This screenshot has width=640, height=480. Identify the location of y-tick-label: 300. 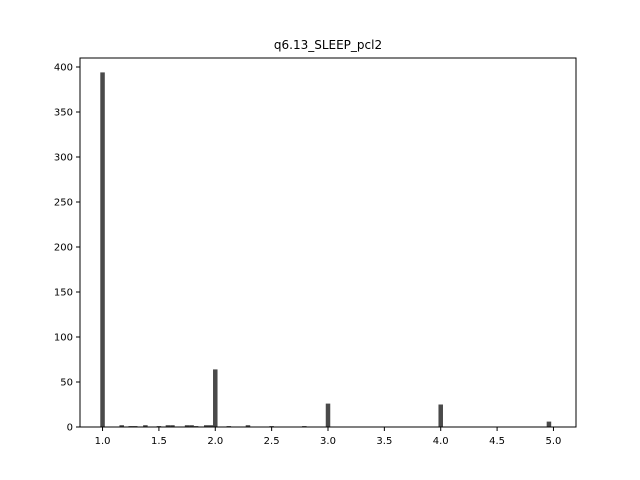
(63, 158).